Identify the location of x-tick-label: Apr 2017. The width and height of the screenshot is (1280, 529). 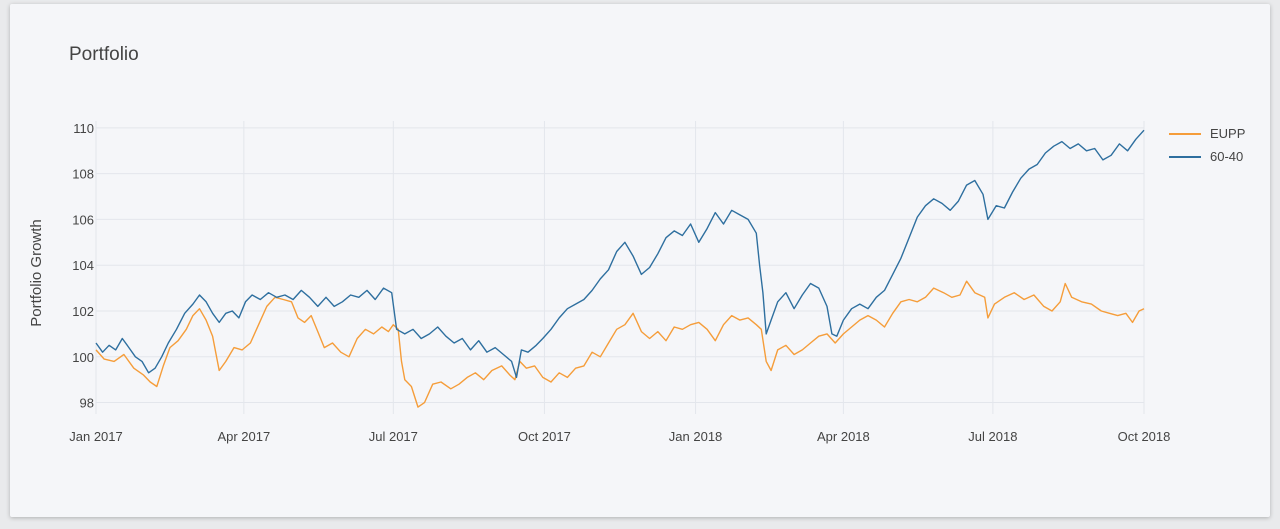
(243, 436).